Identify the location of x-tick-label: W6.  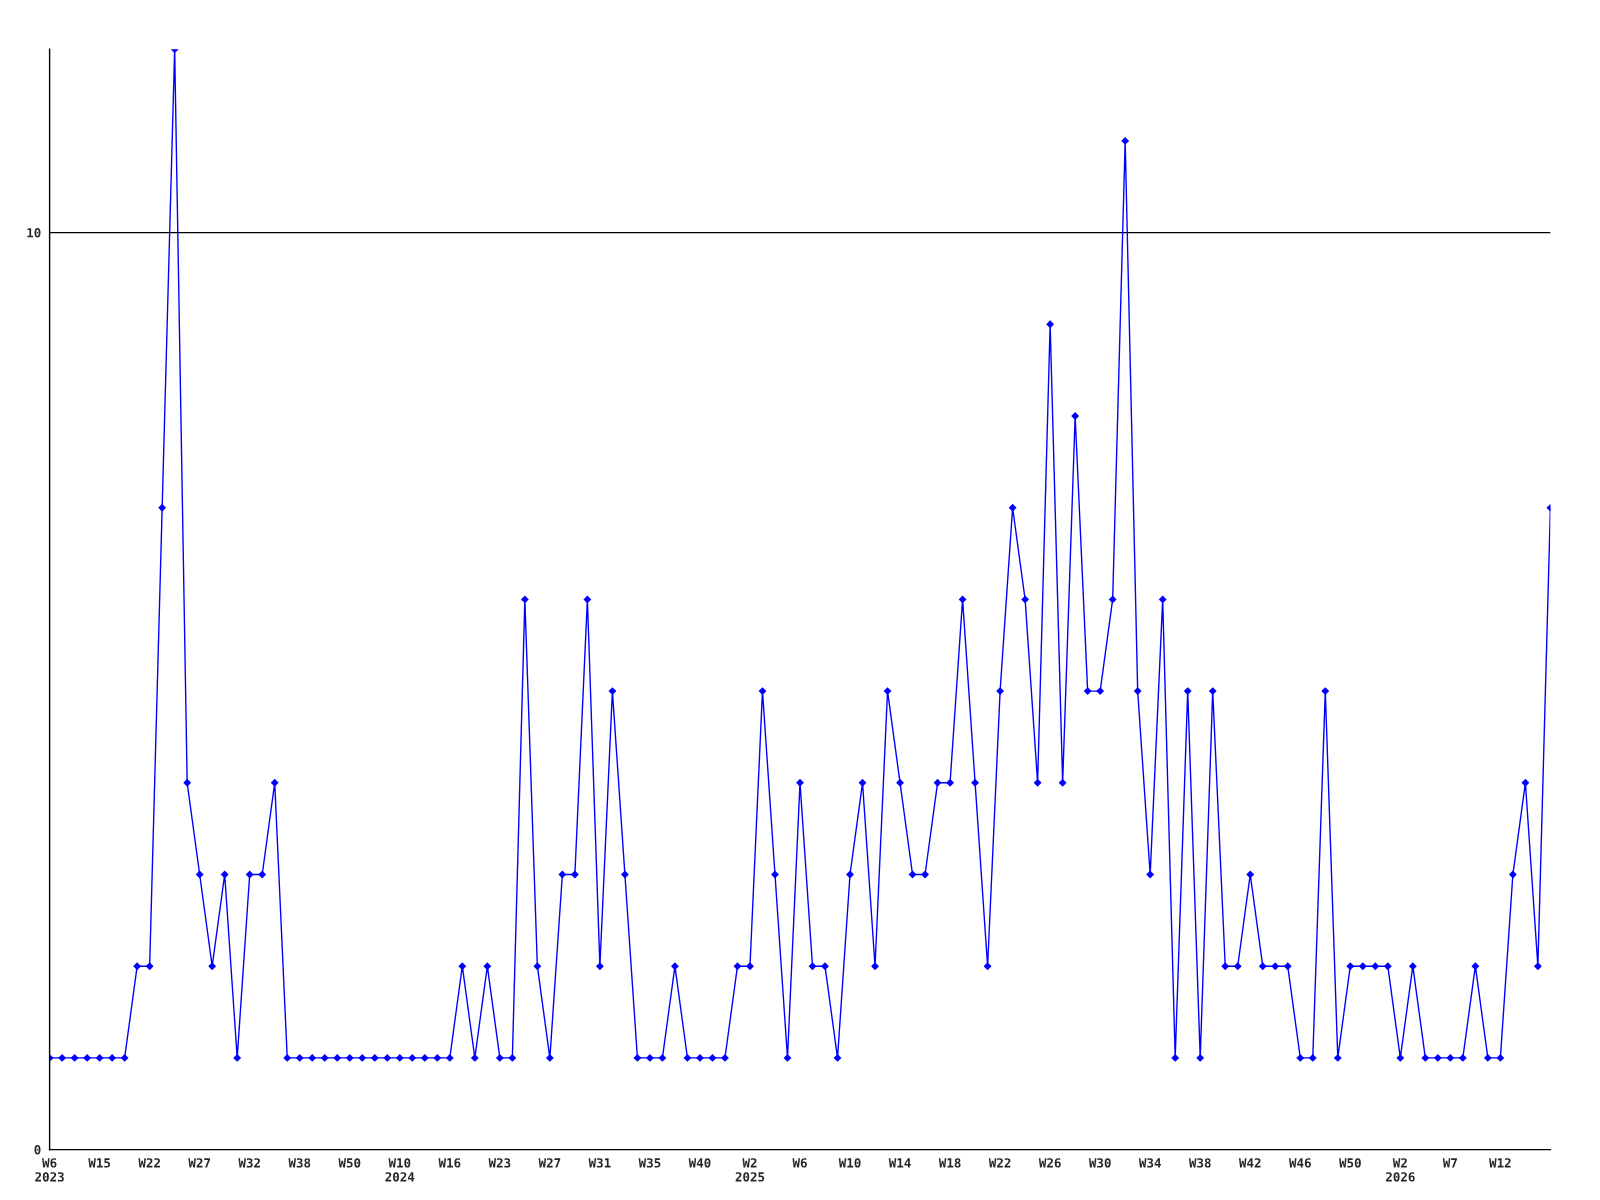
(799, 1163).